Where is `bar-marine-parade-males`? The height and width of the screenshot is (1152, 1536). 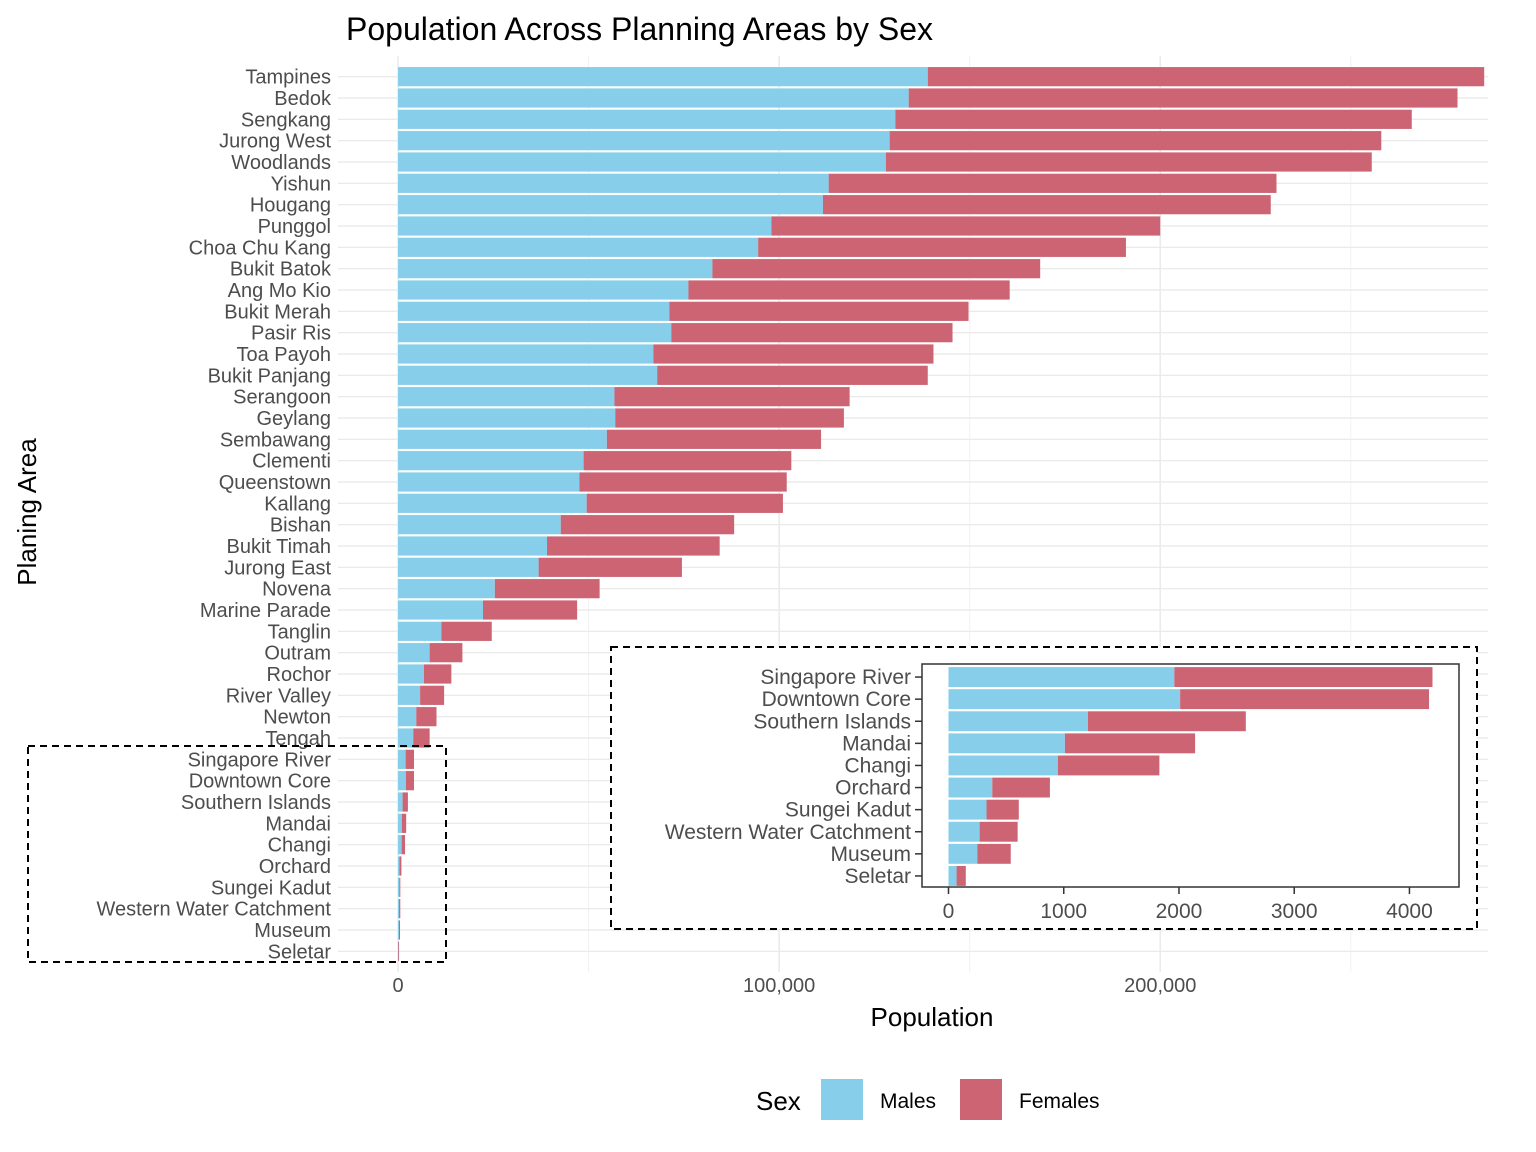
bar-marine-parade-males is located at coordinates (440, 610).